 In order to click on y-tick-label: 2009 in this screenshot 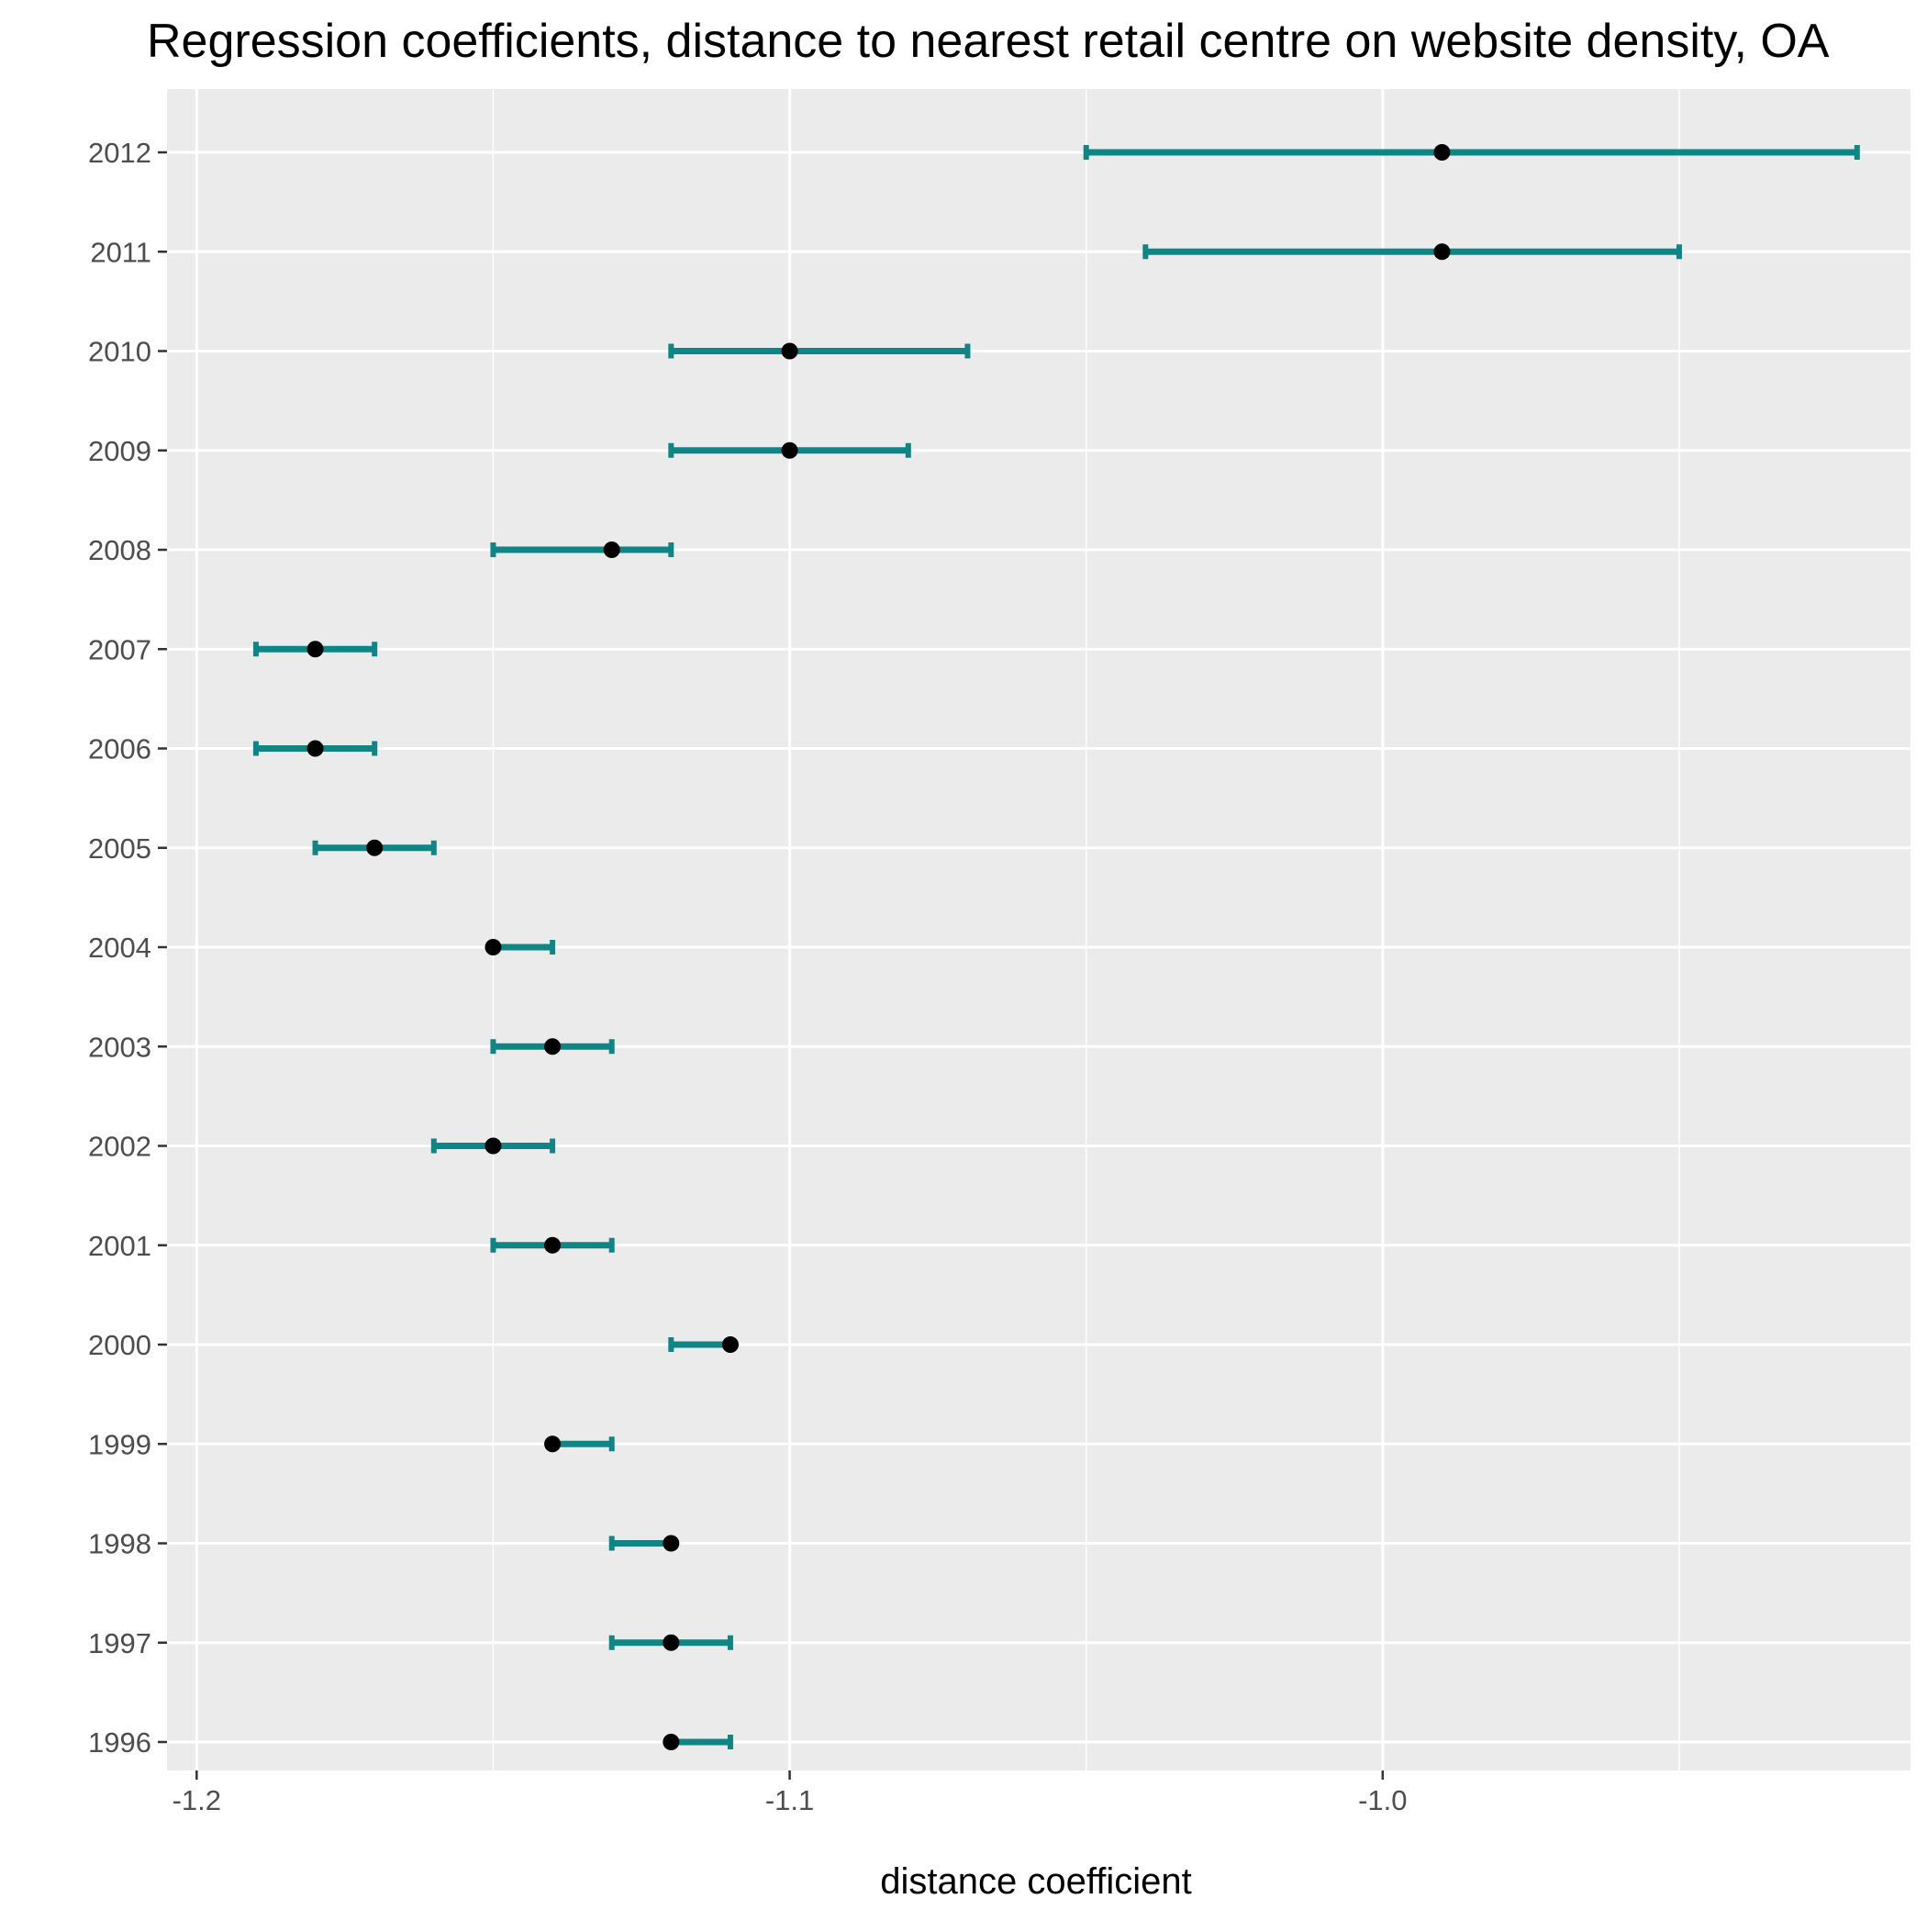, I will do `click(119, 451)`.